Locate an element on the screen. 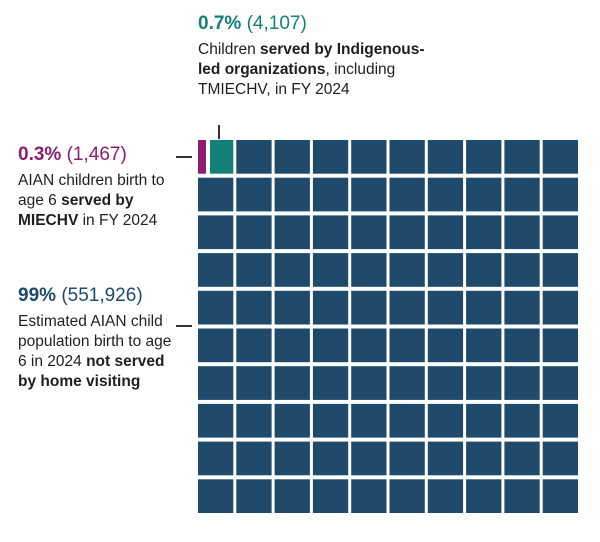 The height and width of the screenshot is (542, 600). pct-label: 0.7% is located at coordinates (220, 23).